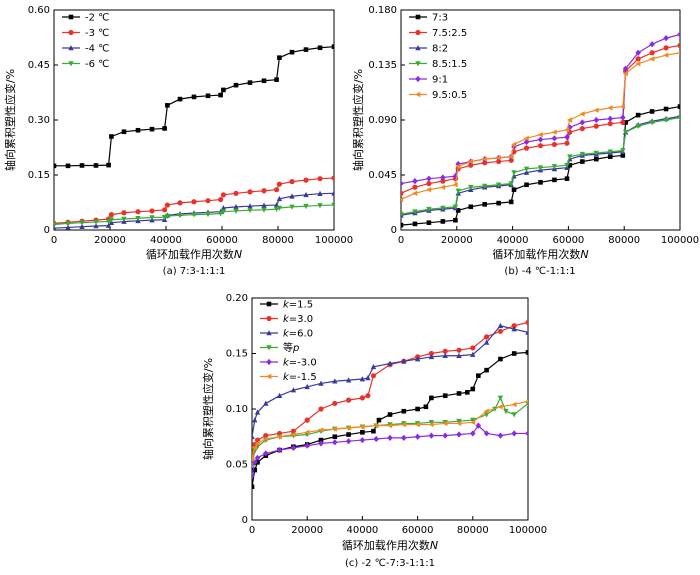 This screenshot has height=575, width=700. What do you see at coordinates (540, 129) in the screenshot?
I see `plot-area-b` at bounding box center [540, 129].